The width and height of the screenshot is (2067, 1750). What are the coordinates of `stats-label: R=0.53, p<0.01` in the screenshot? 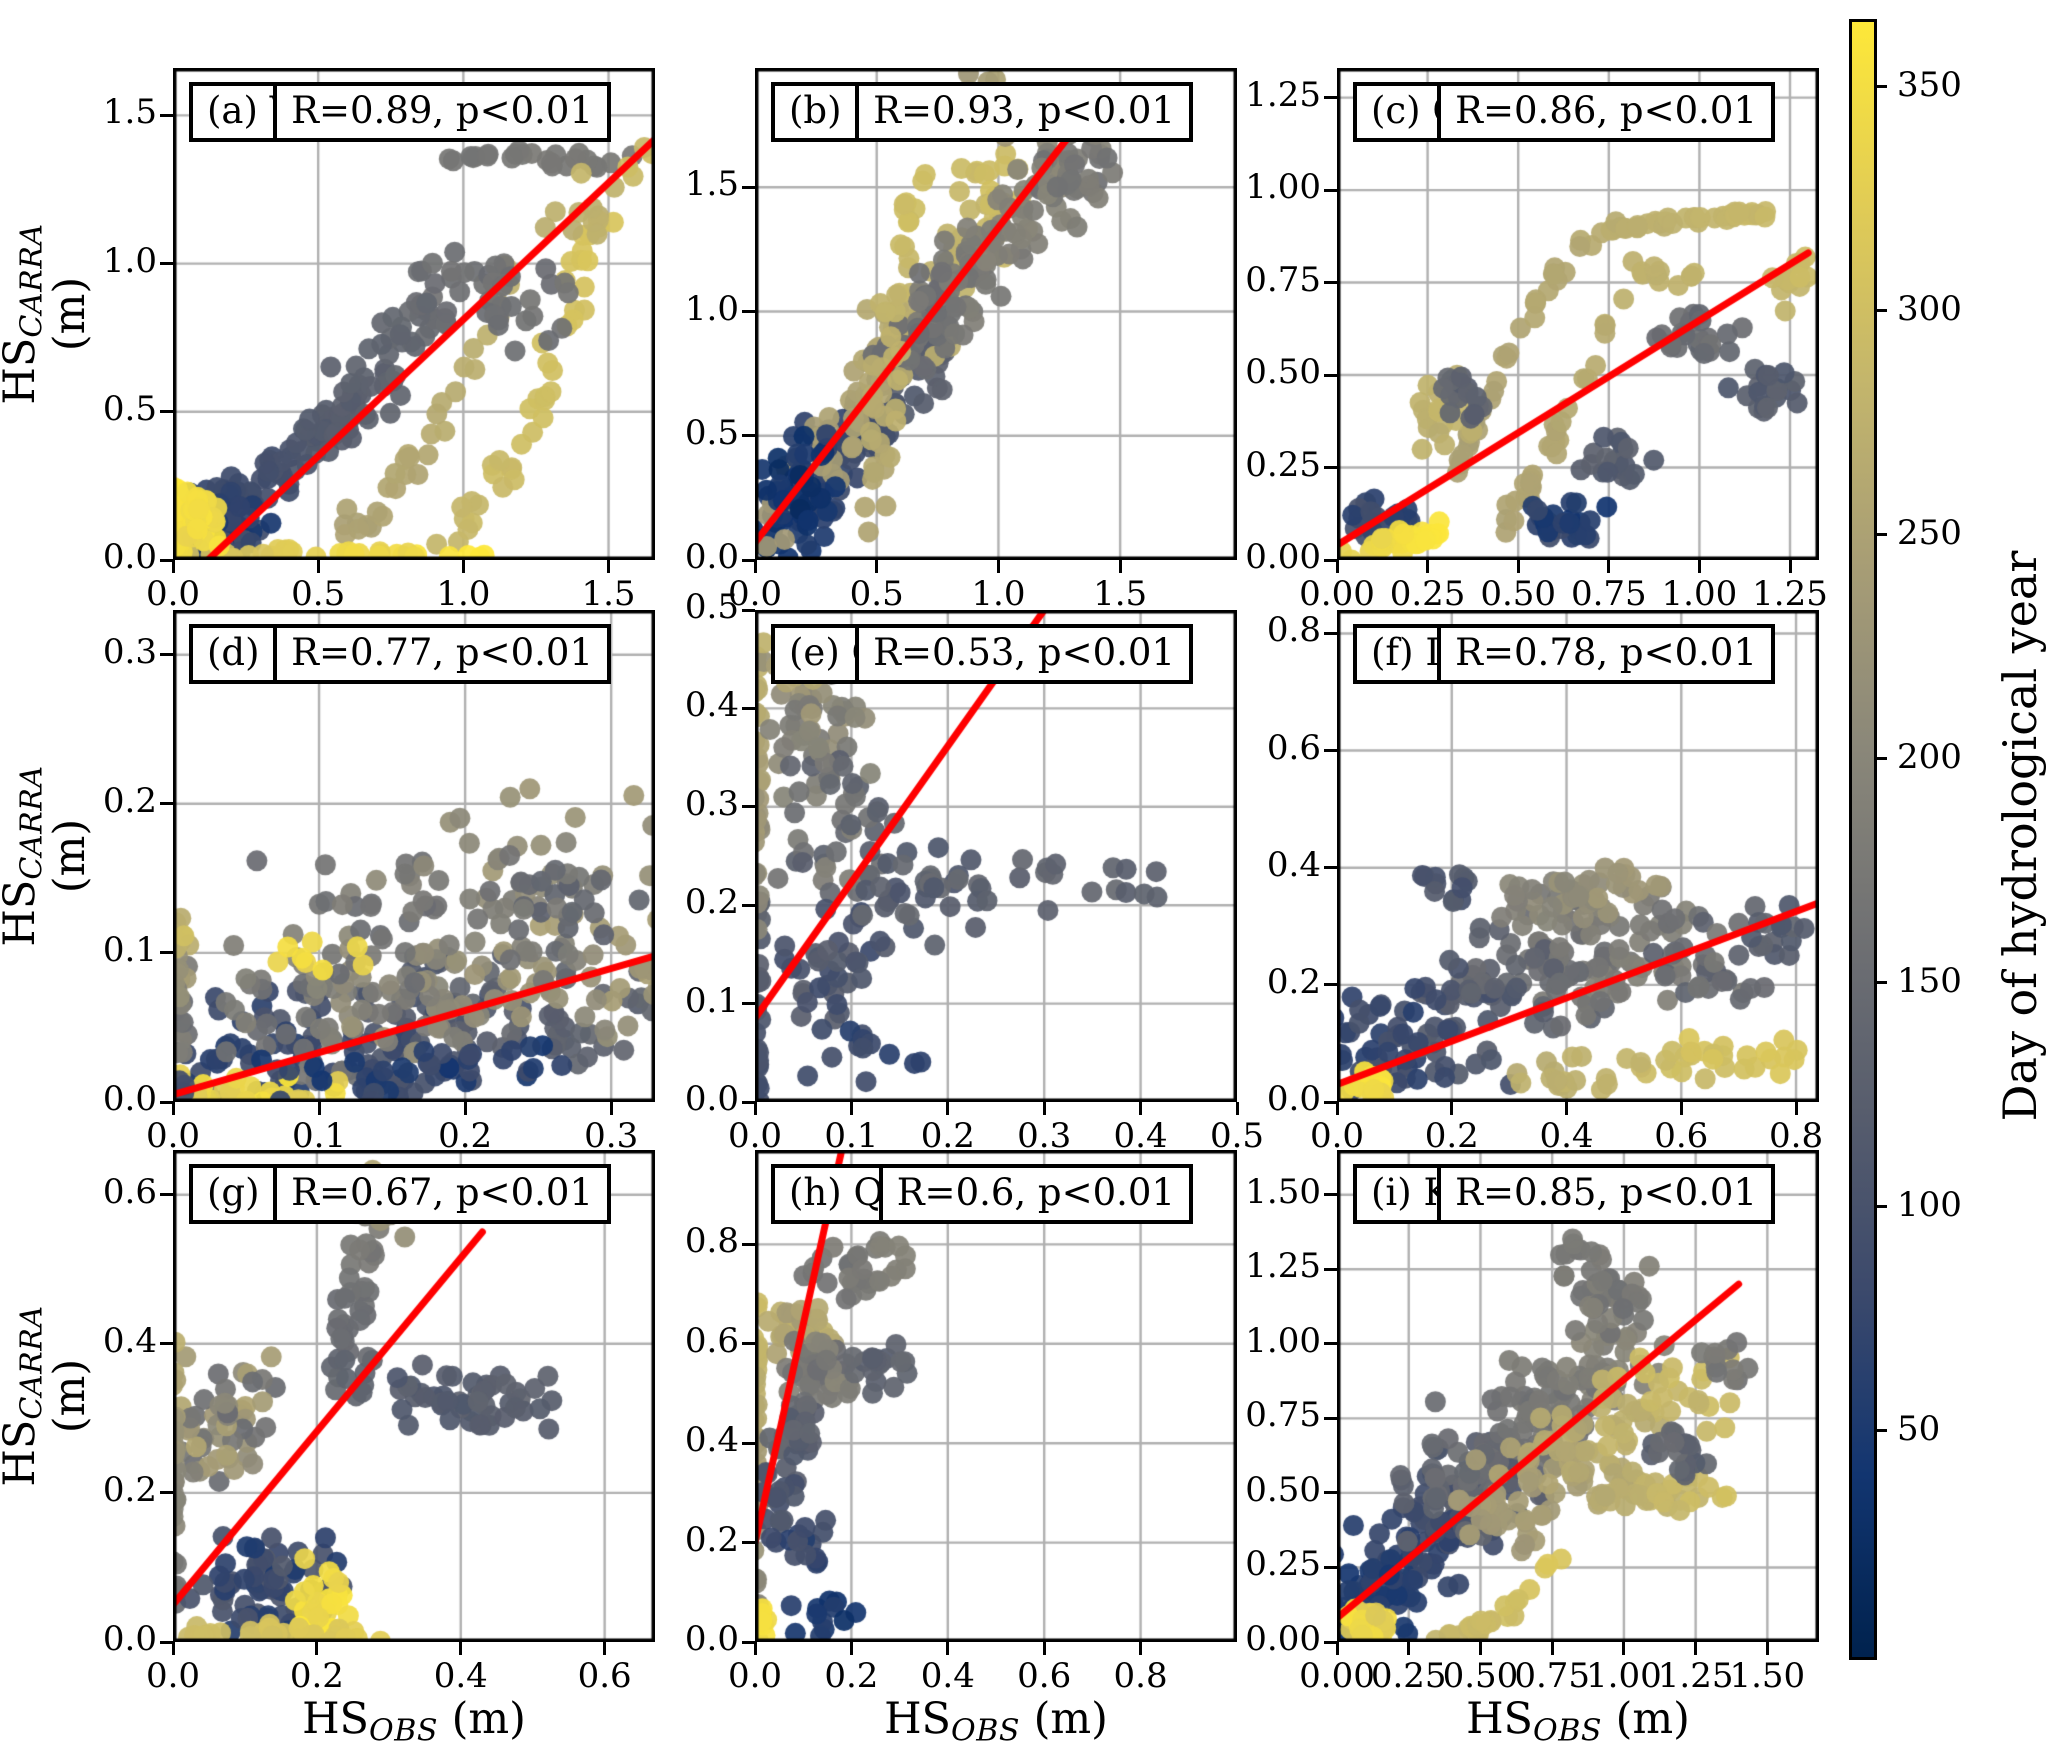 It's located at (1024, 654).